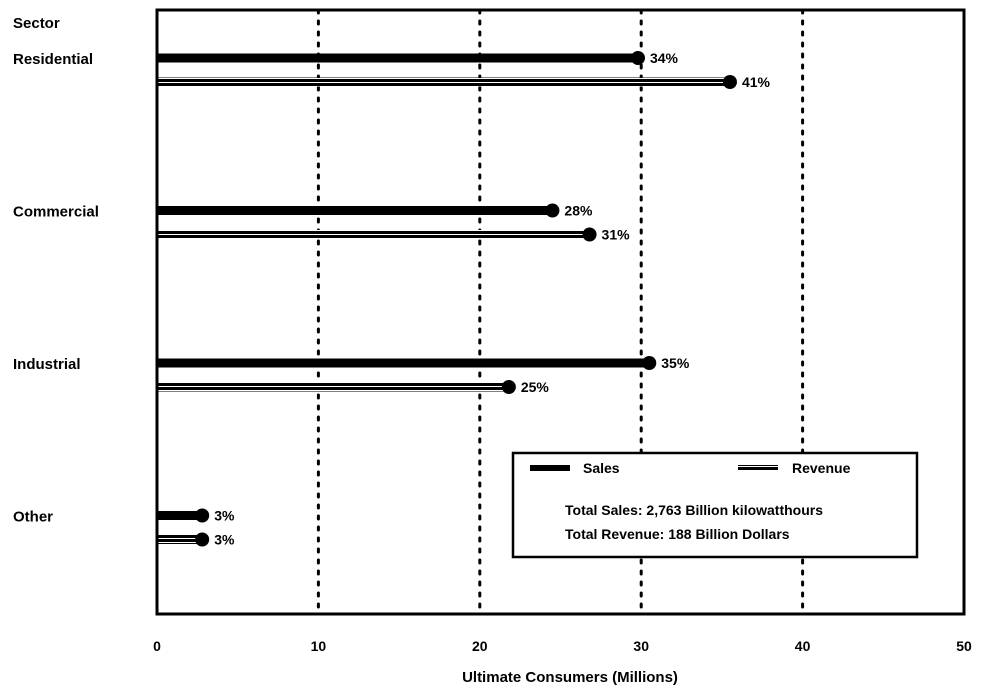 The image size is (984, 692). I want to click on x-tick-label: 0, so click(157, 646).